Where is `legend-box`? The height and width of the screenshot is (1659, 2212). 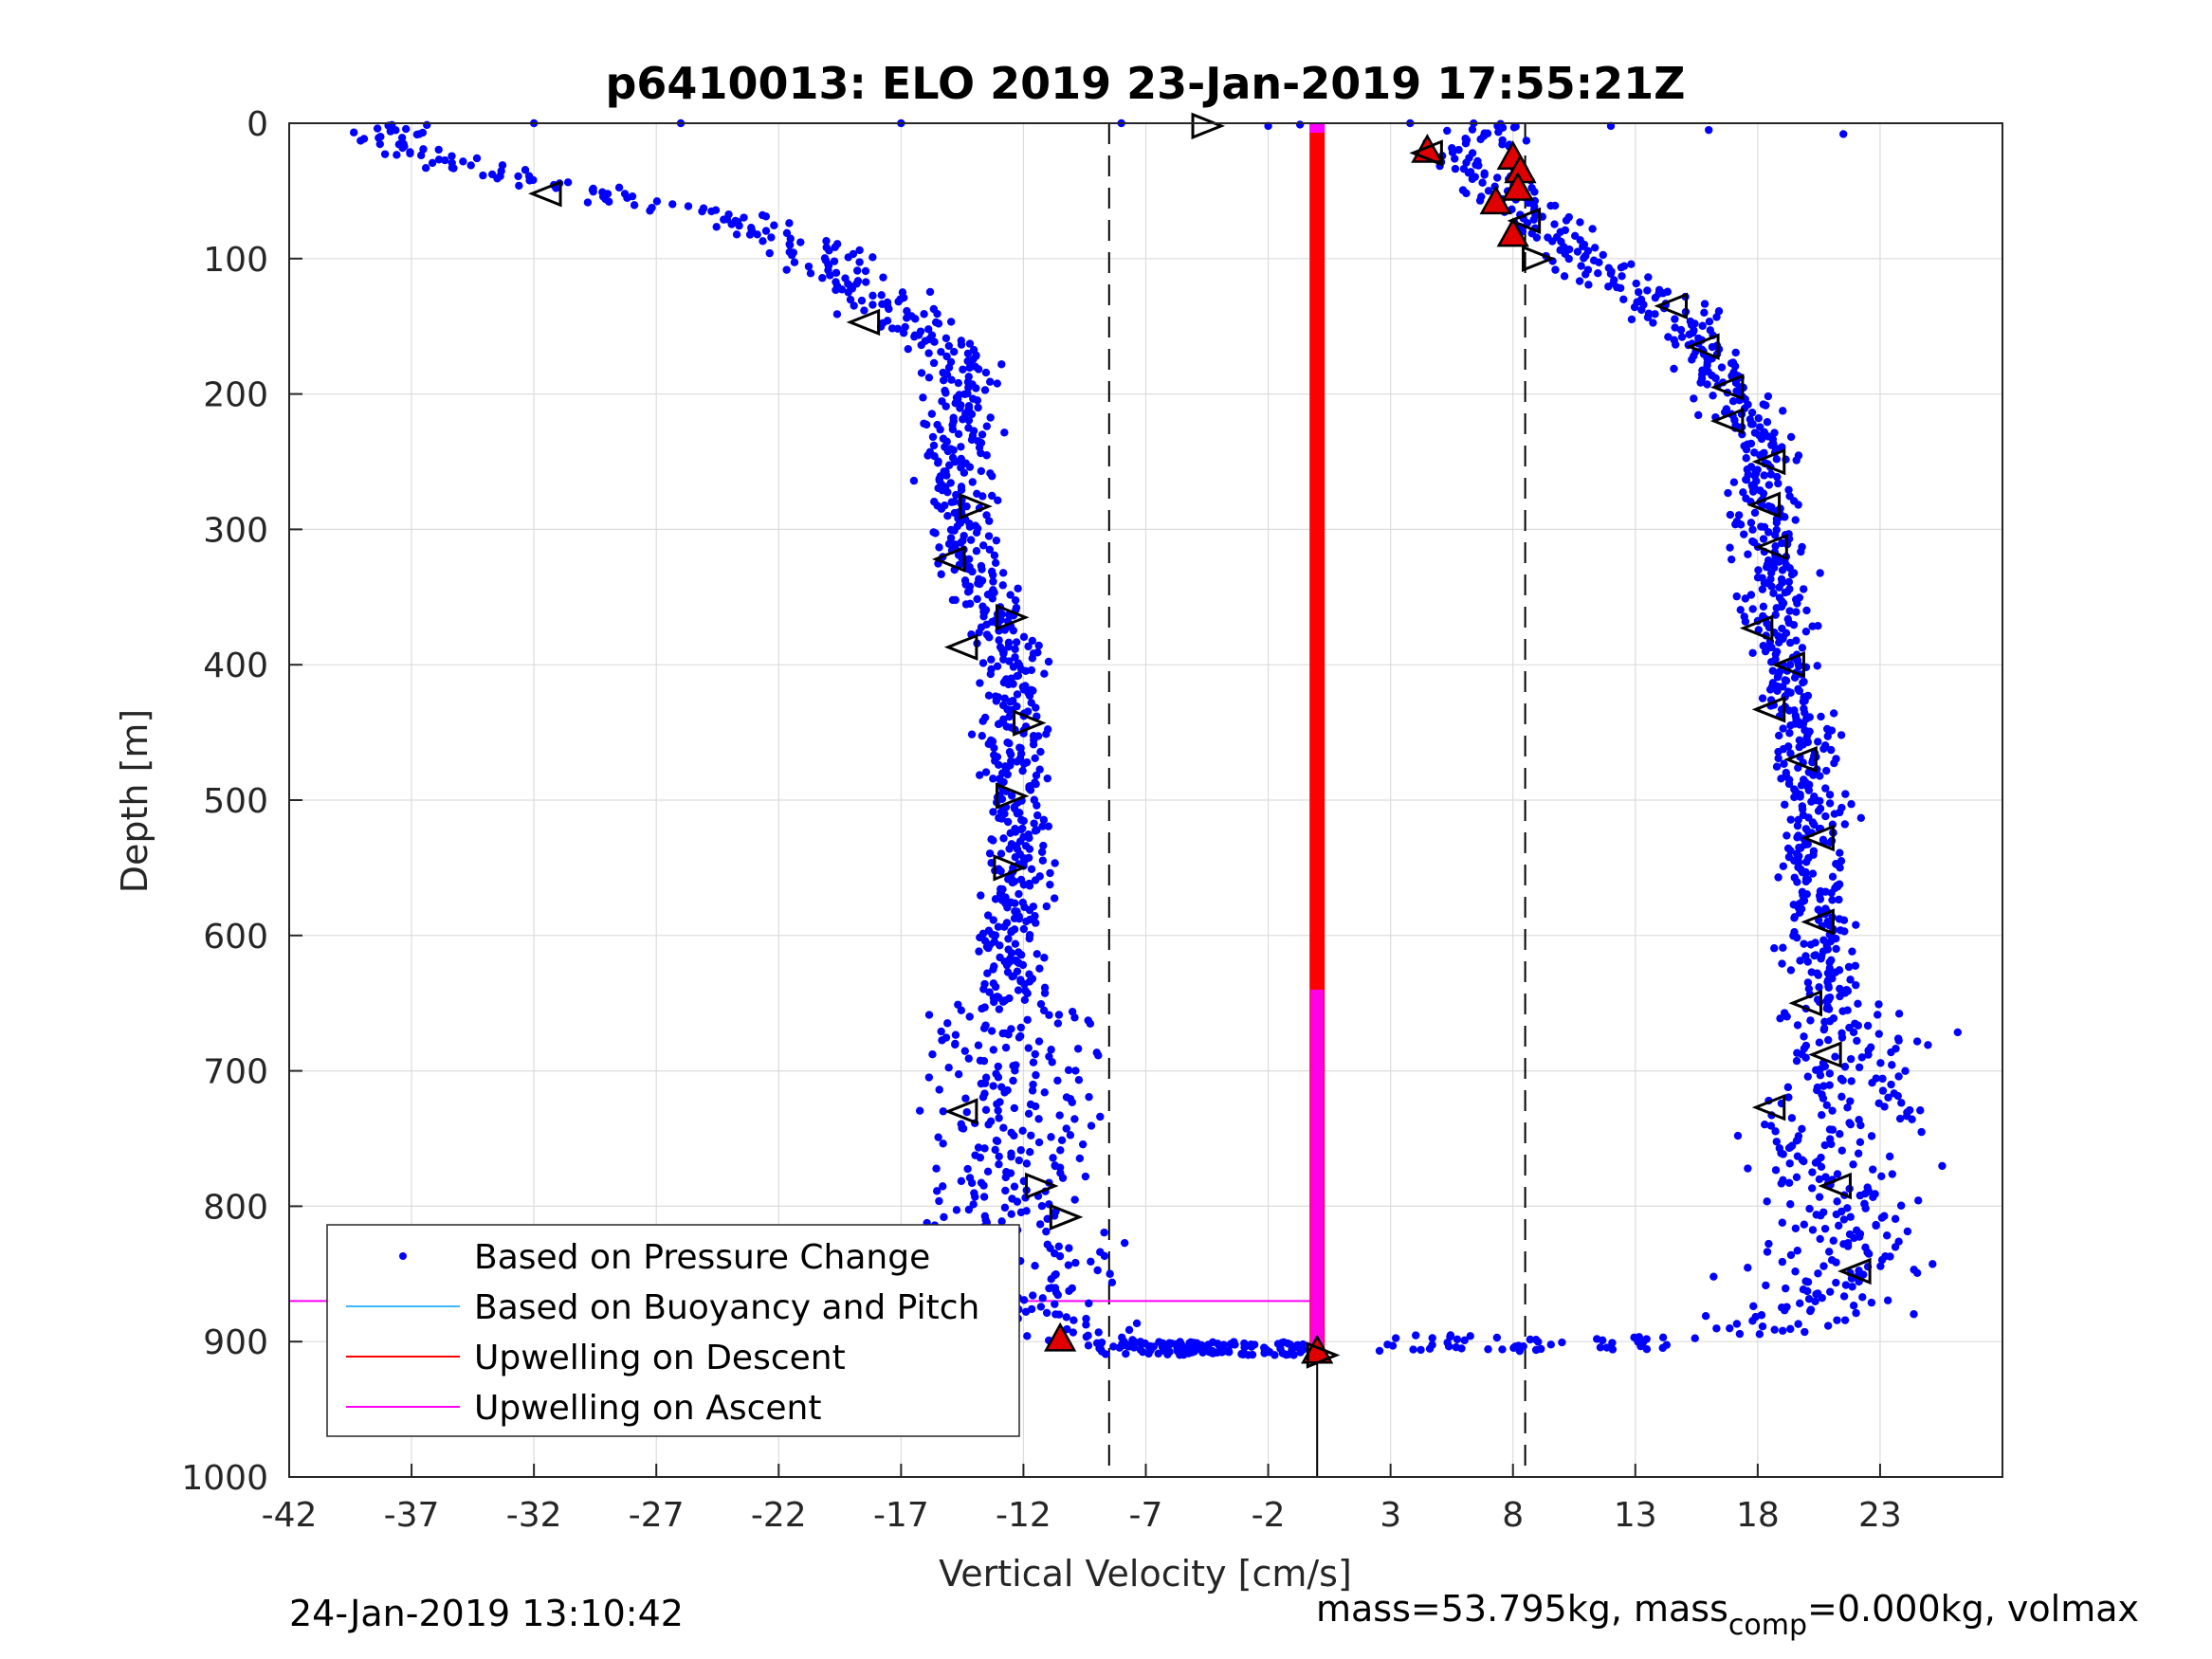 legend-box is located at coordinates (673, 1330).